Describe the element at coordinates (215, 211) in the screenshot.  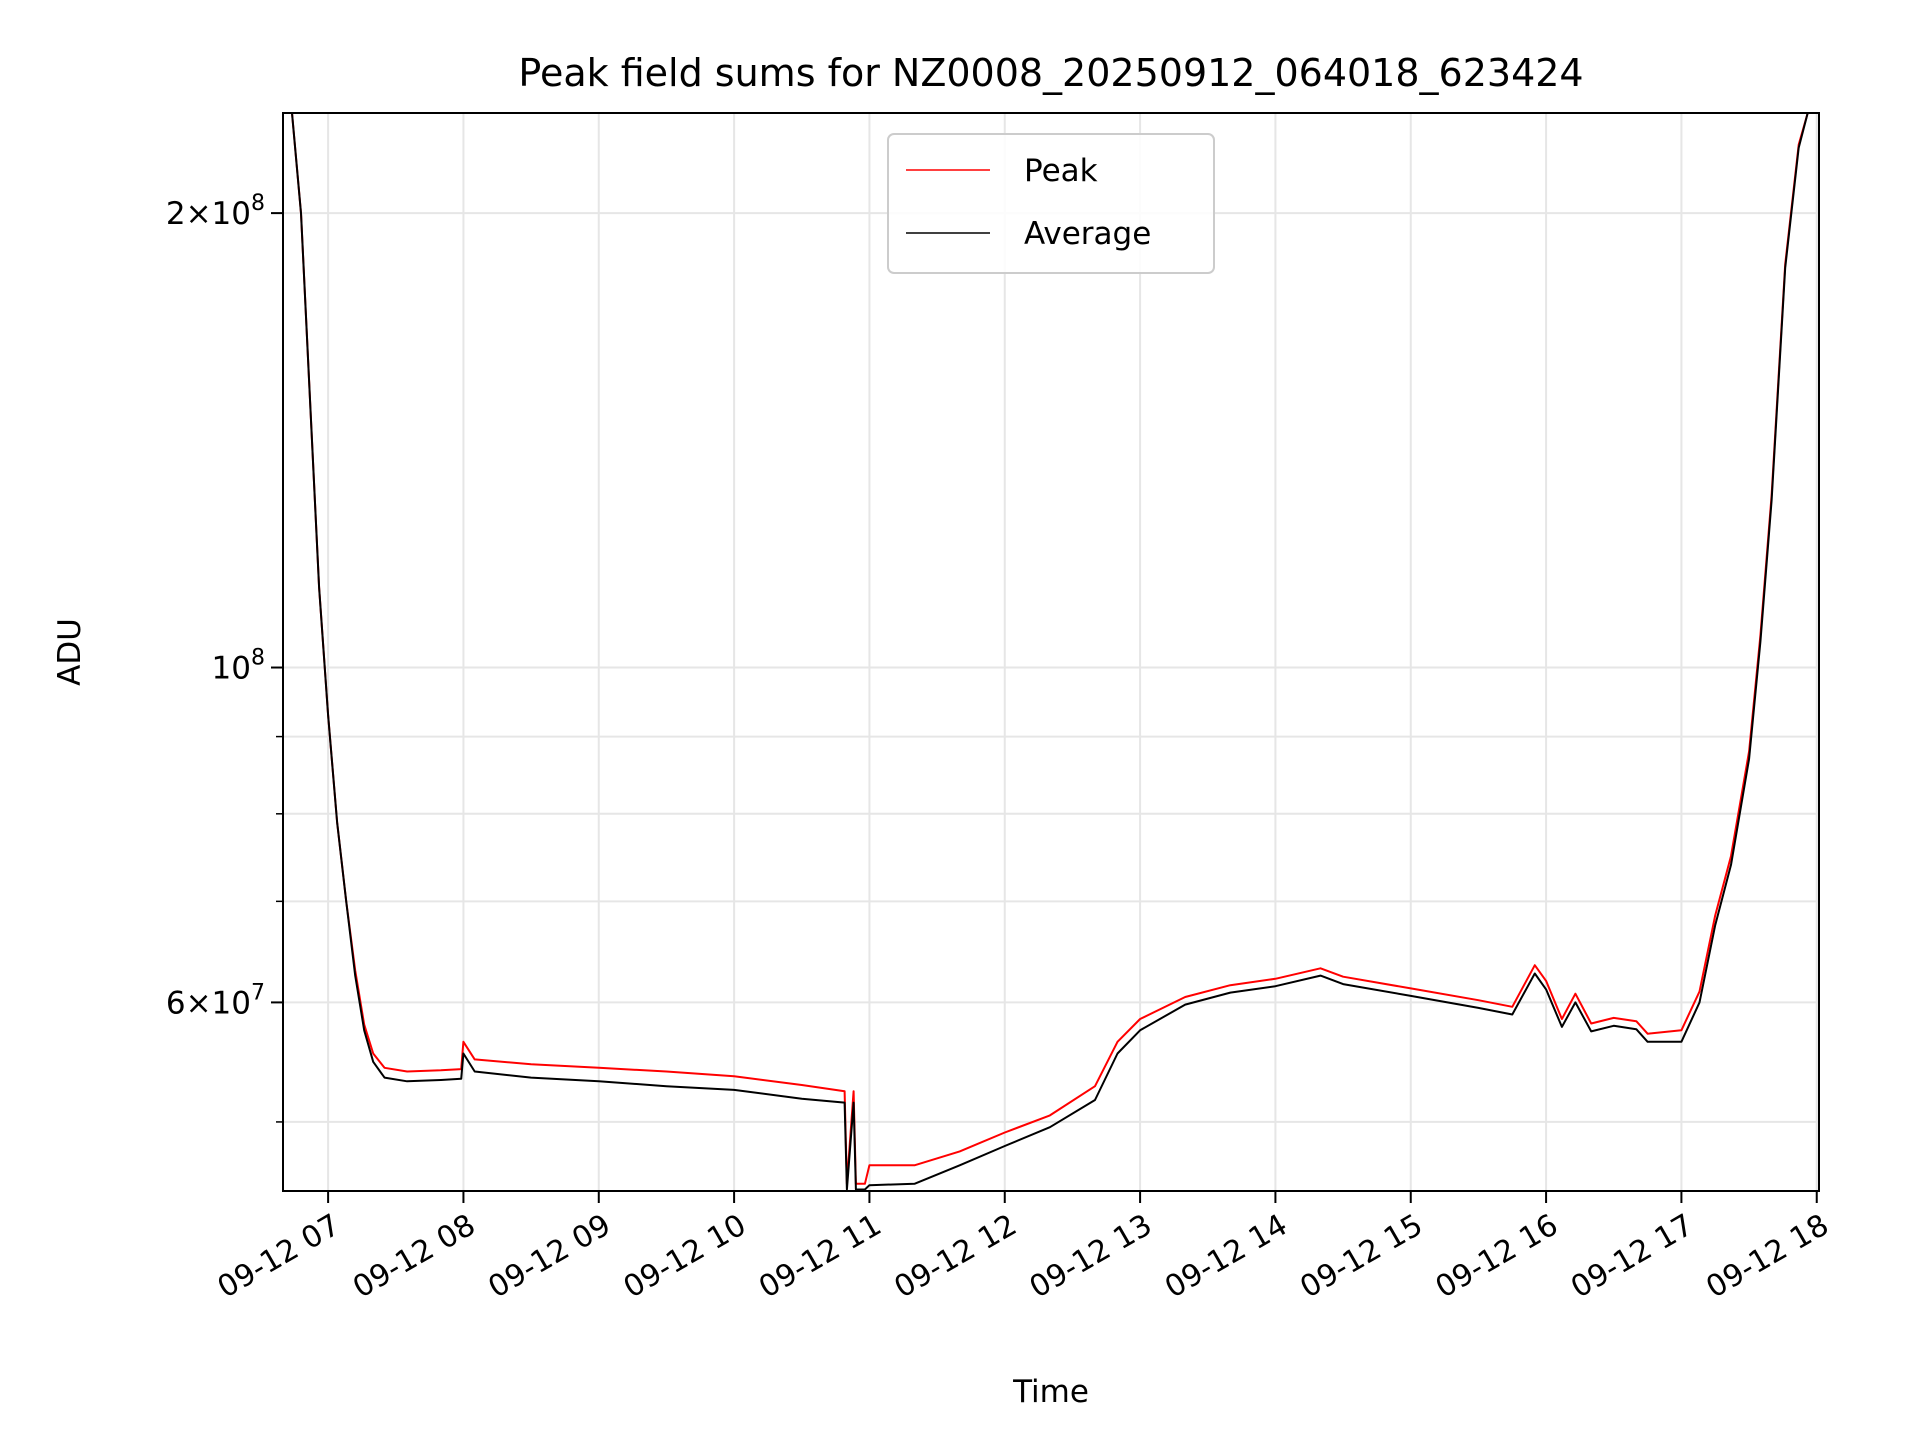
I see `y-tick-label: 2×108` at that location.